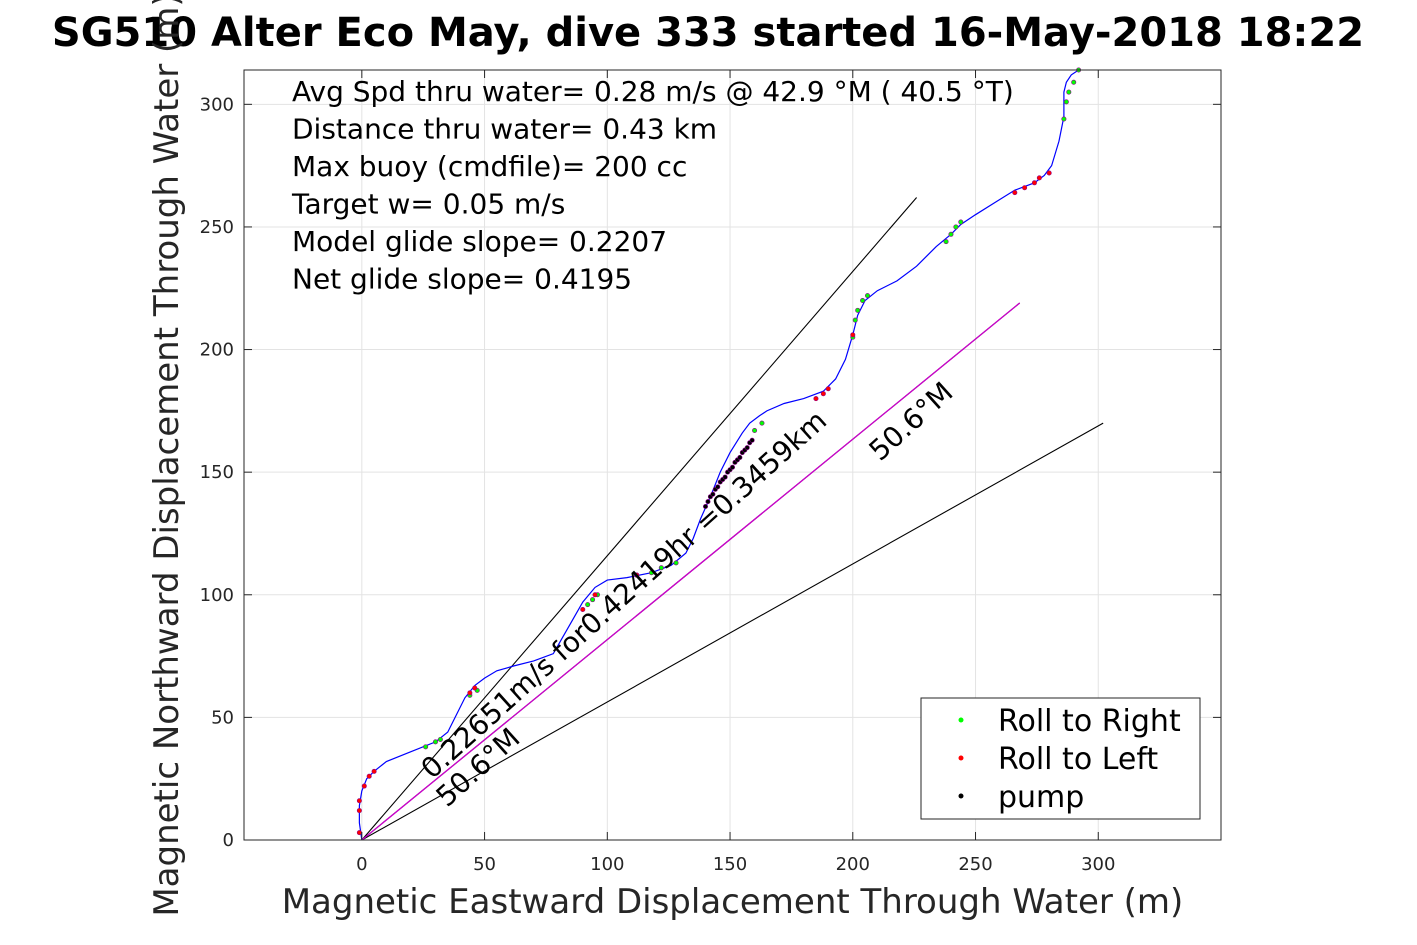 The width and height of the screenshot is (1417, 945). What do you see at coordinates (217, 227) in the screenshot?
I see `y-tick-label: 250` at bounding box center [217, 227].